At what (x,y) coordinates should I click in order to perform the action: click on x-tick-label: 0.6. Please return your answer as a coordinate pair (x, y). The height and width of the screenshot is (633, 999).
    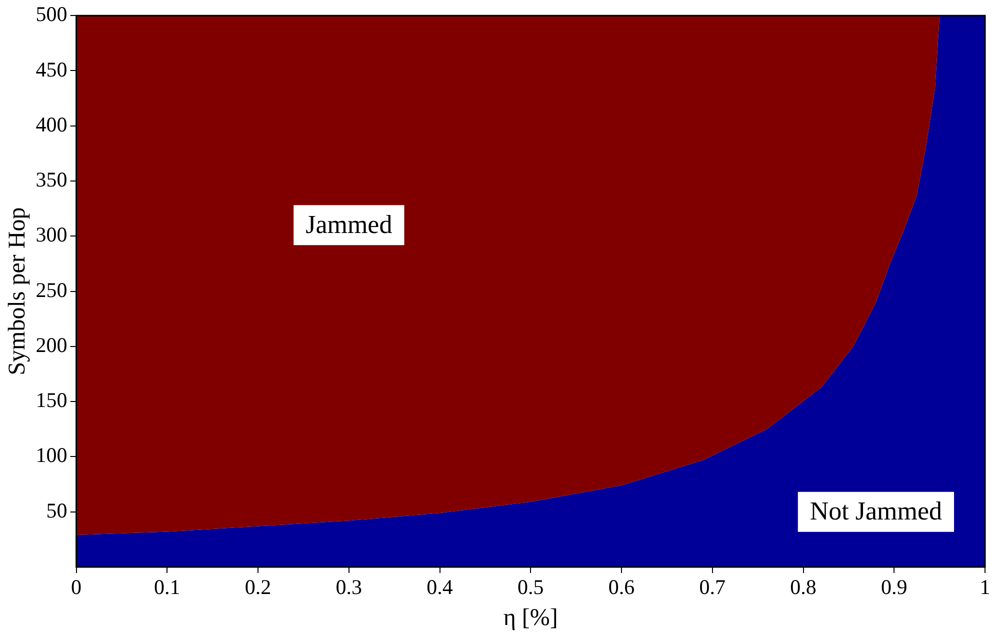
    Looking at the image, I should click on (621, 587).